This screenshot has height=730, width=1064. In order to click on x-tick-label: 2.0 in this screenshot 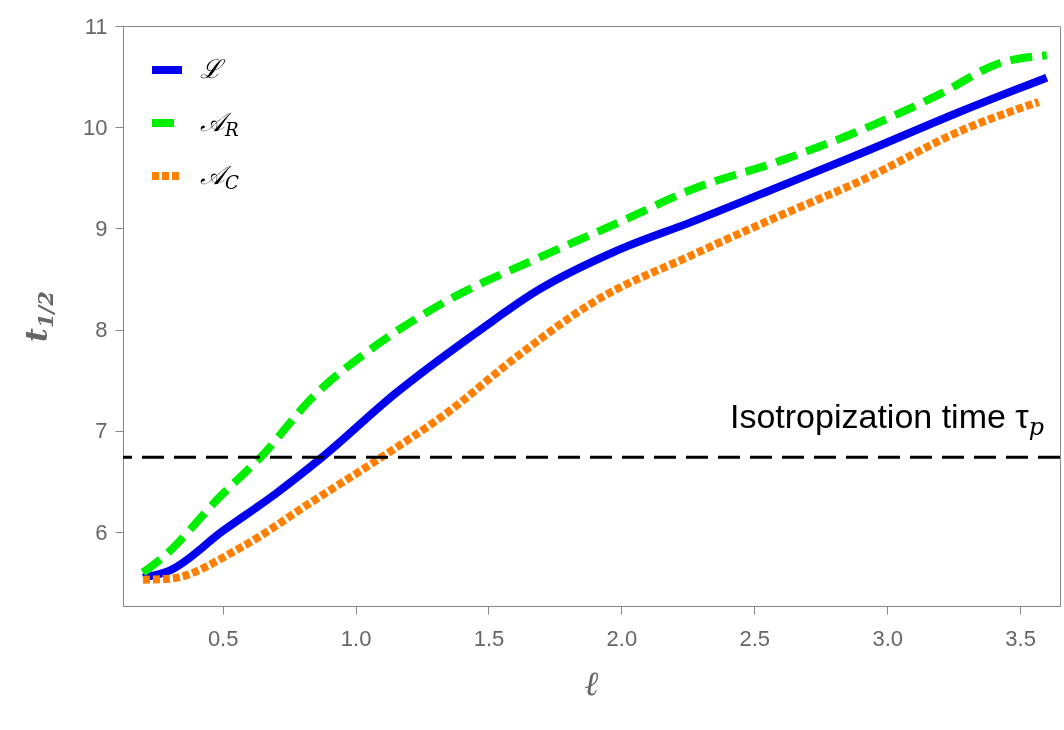, I will do `click(622, 638)`.